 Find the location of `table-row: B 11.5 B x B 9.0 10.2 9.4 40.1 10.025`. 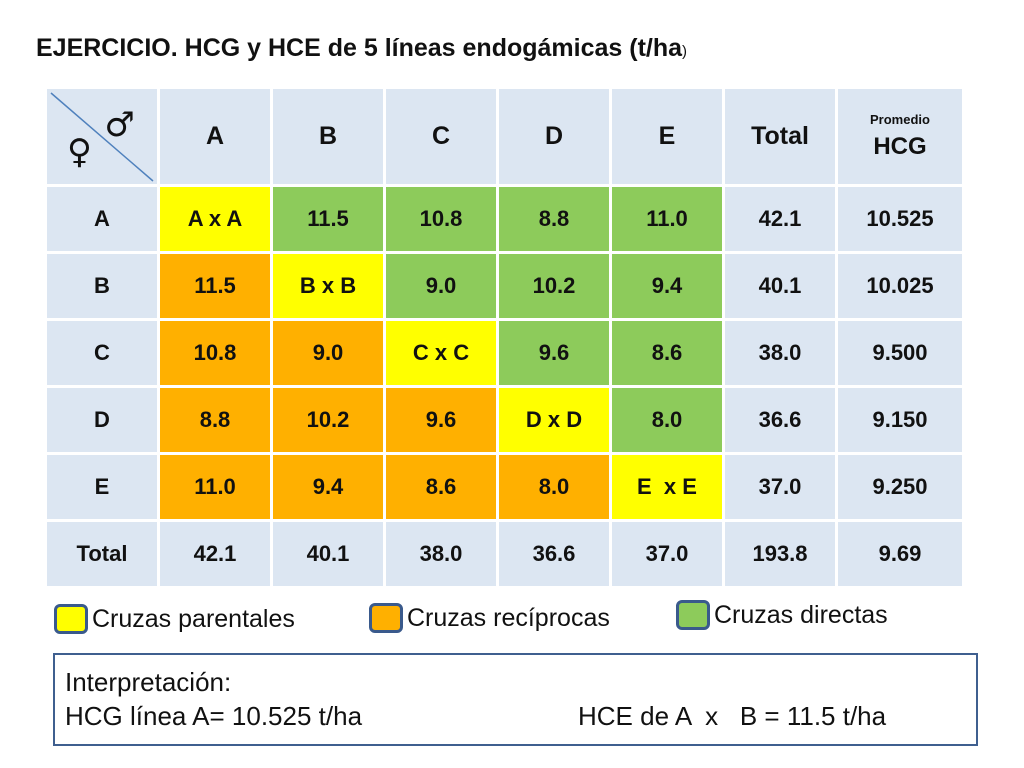

table-row: B 11.5 B x B 9.0 10.2 9.4 40.1 10.025 is located at coordinates (504, 286).